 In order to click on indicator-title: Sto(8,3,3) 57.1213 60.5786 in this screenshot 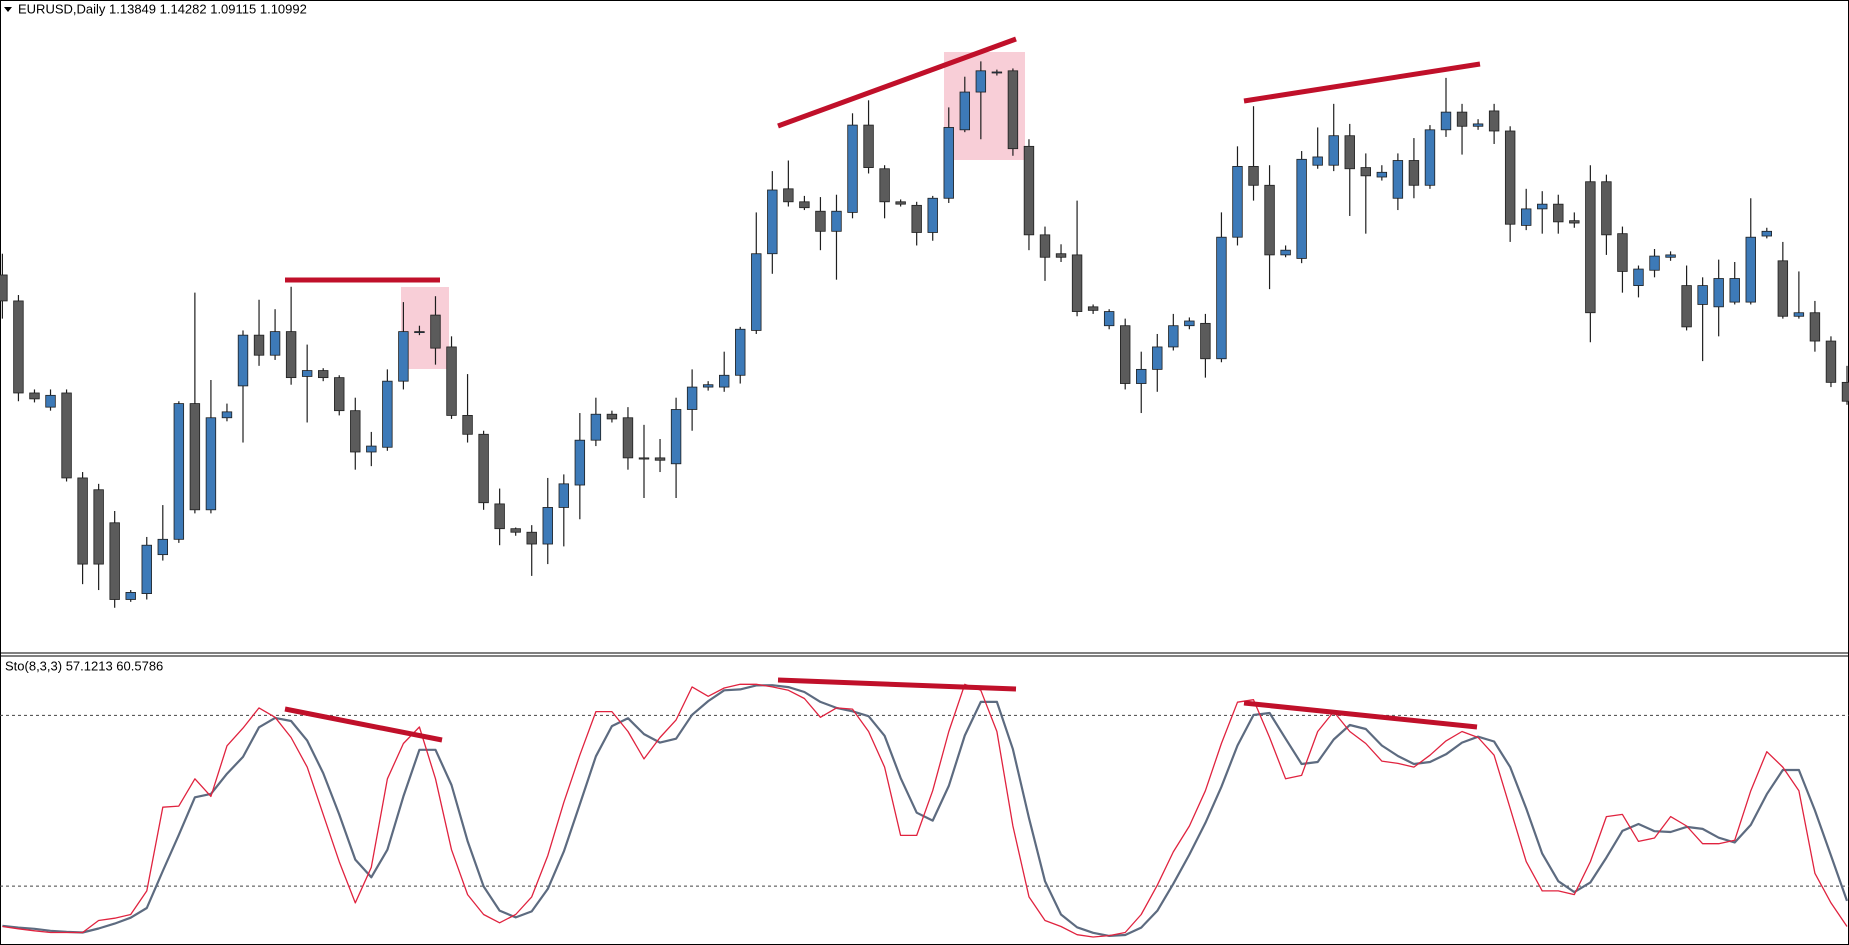, I will do `click(84, 665)`.